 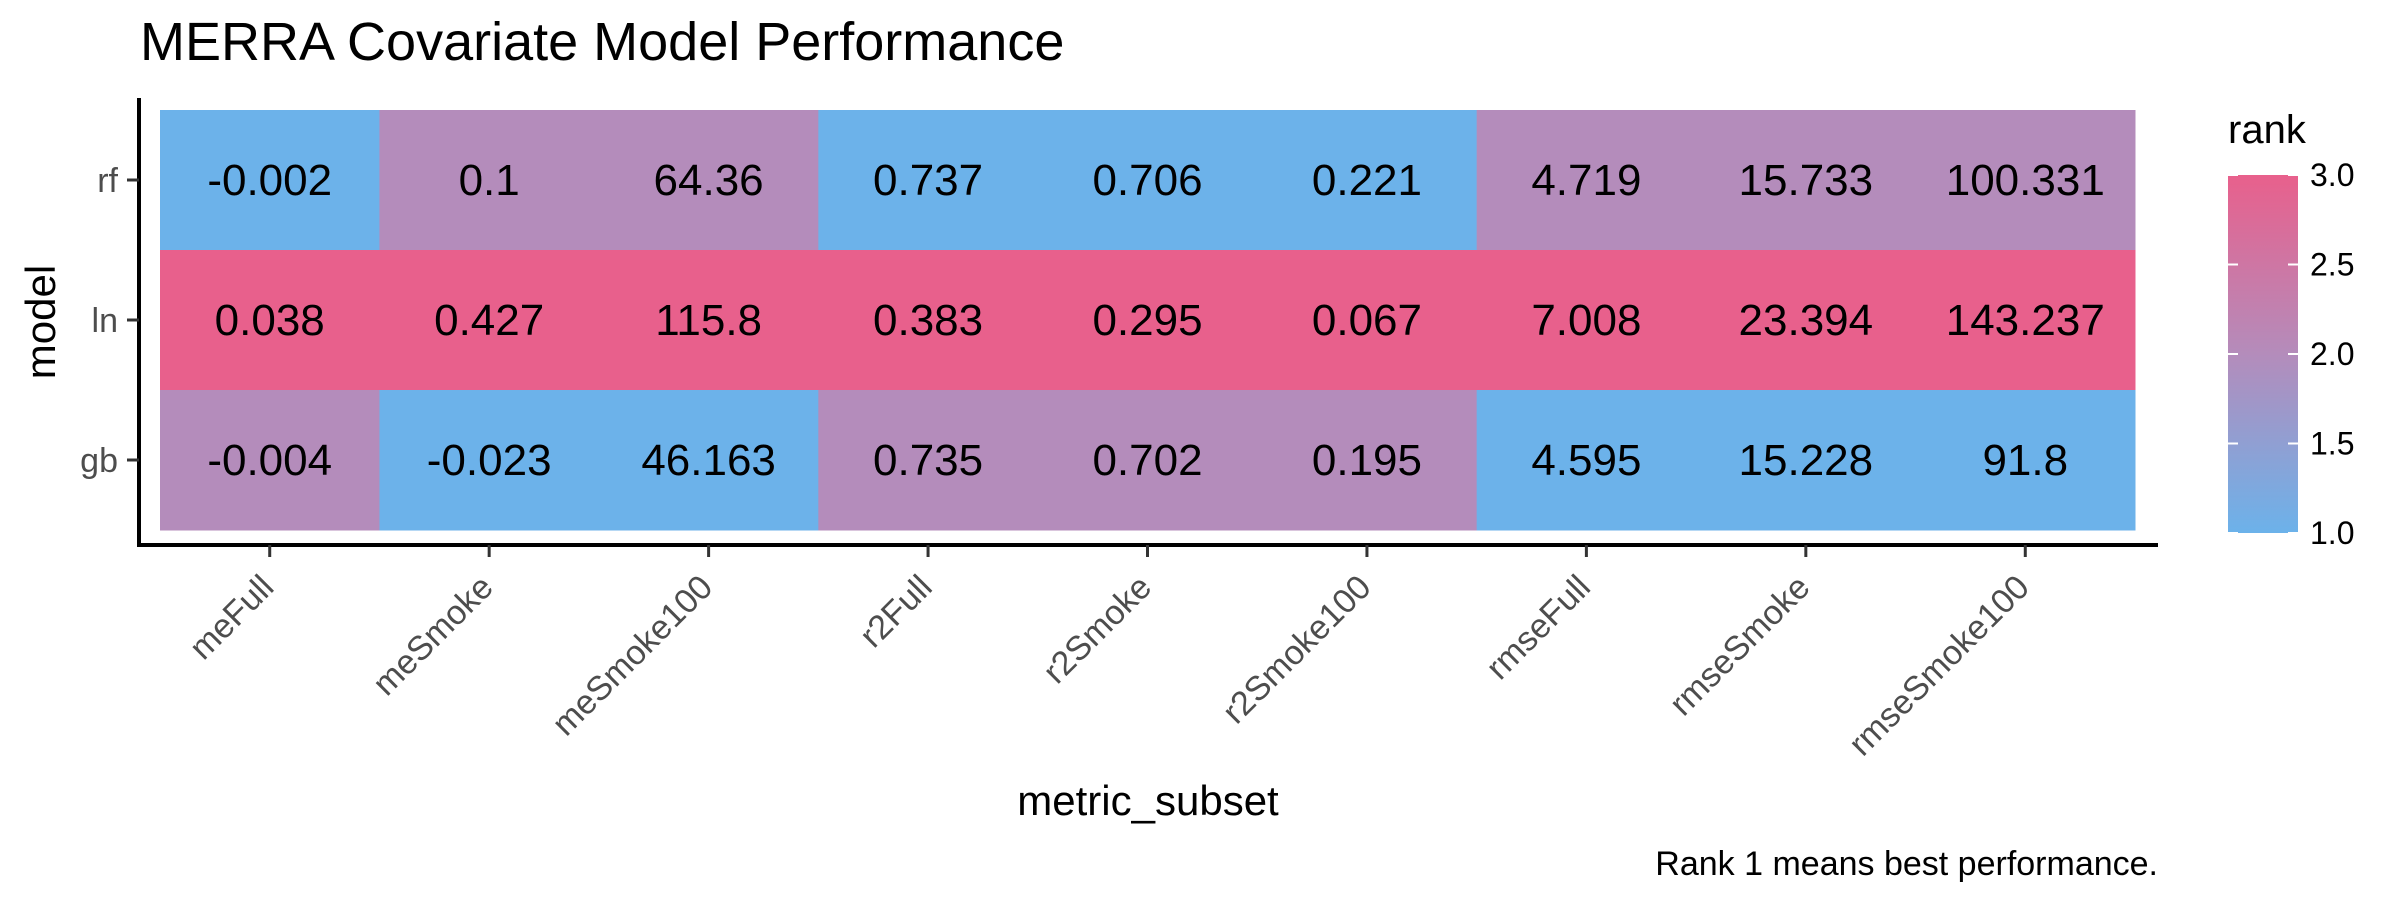 I want to click on legend-tick-label: 1.5, so click(x=2332, y=444).